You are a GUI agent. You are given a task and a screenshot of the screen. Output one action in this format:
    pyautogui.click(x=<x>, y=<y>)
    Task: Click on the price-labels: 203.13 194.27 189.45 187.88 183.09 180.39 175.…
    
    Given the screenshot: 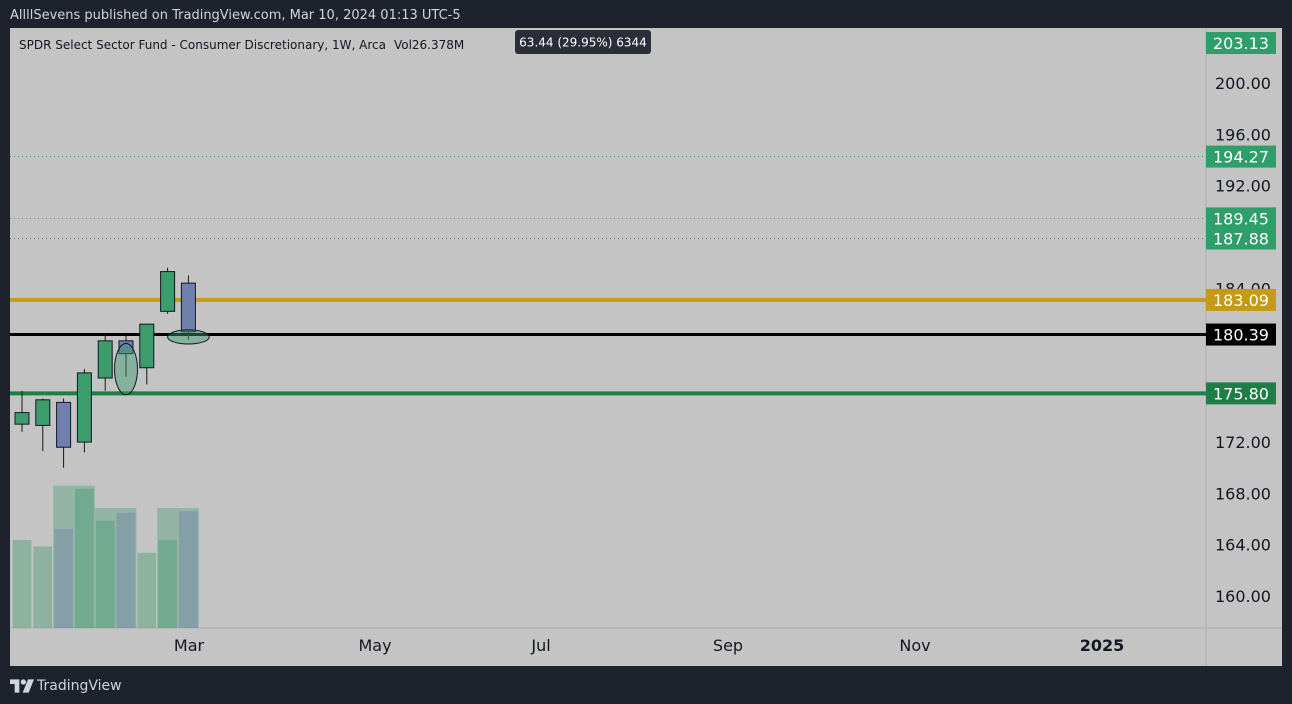 What is the action you would take?
    pyautogui.click(x=1241, y=218)
    